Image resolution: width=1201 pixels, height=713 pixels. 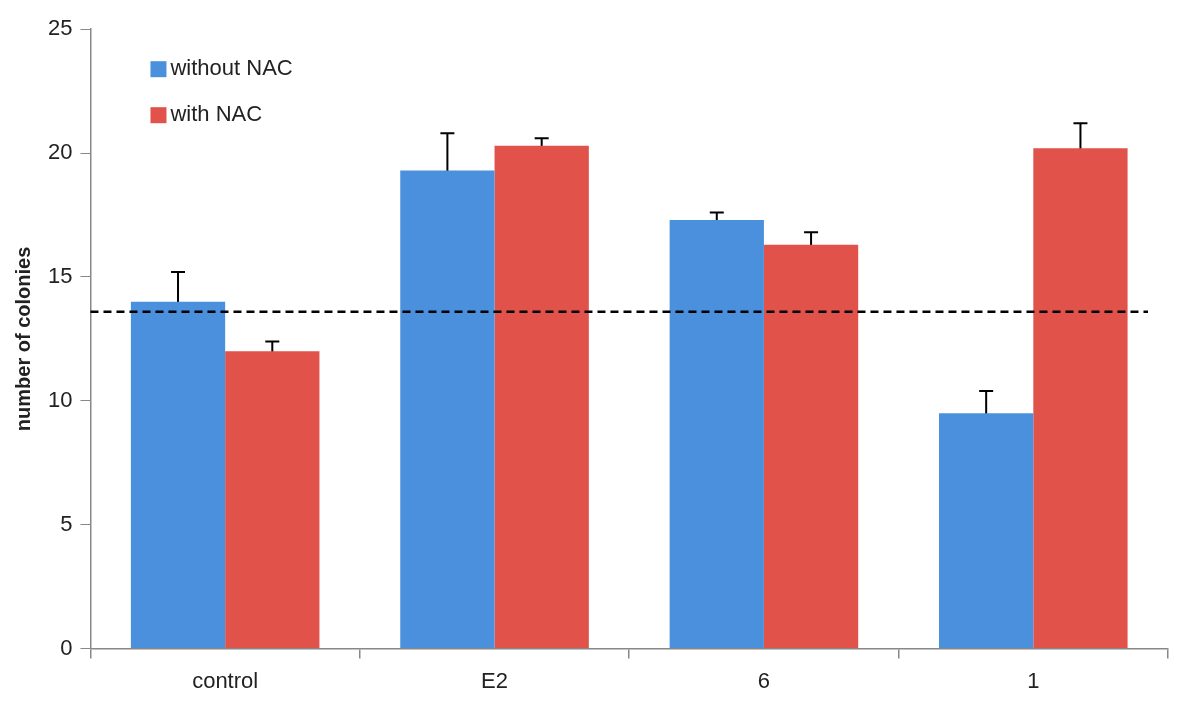 What do you see at coordinates (22, 339) in the screenshot?
I see `y-axis-title: number of colonies` at bounding box center [22, 339].